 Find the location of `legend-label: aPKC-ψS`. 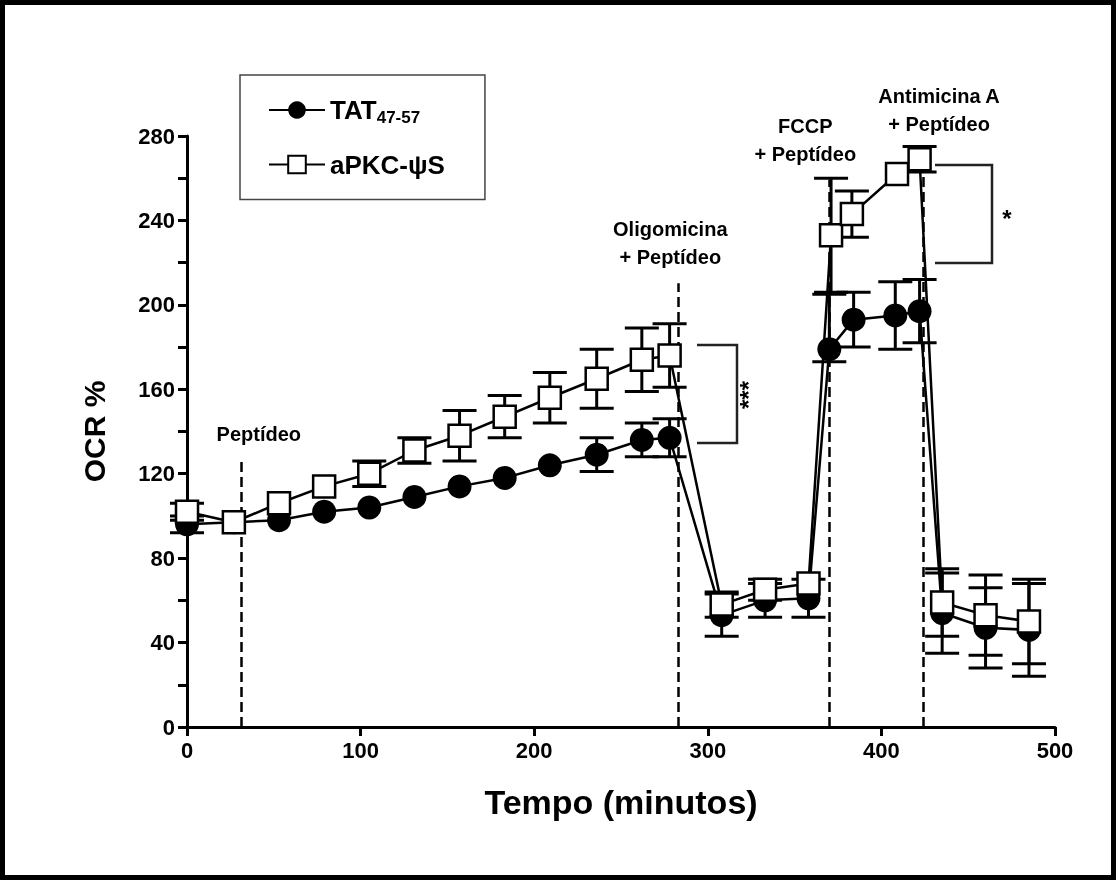

legend-label: aPKC-ψS is located at coordinates (387, 164).